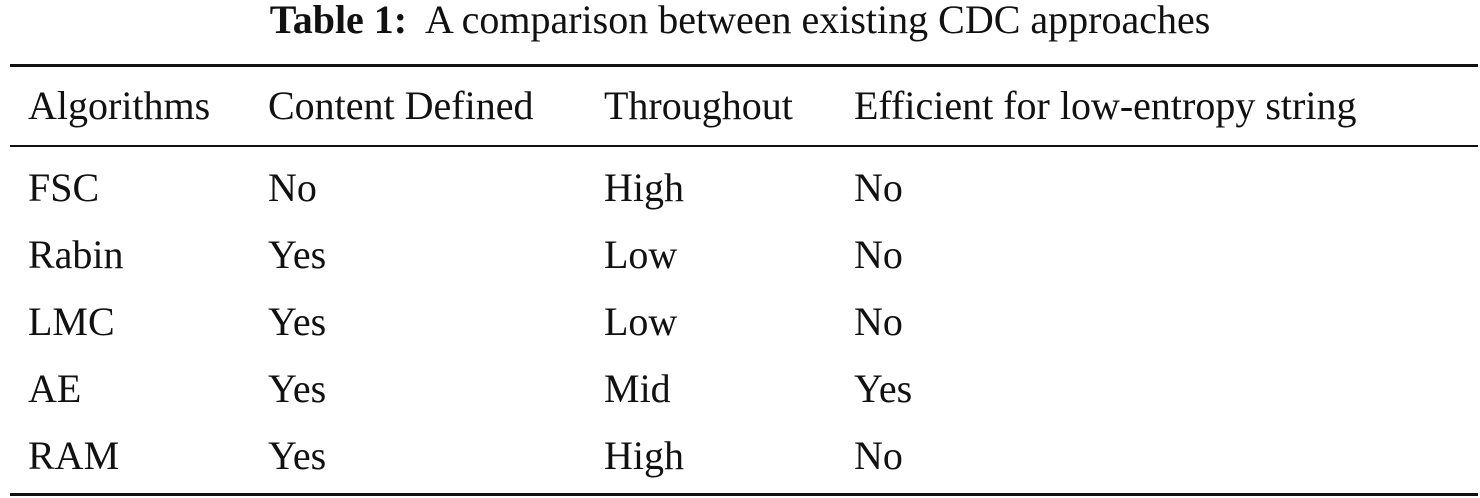  What do you see at coordinates (637, 388) in the screenshot?
I see `table-cell: Mid` at bounding box center [637, 388].